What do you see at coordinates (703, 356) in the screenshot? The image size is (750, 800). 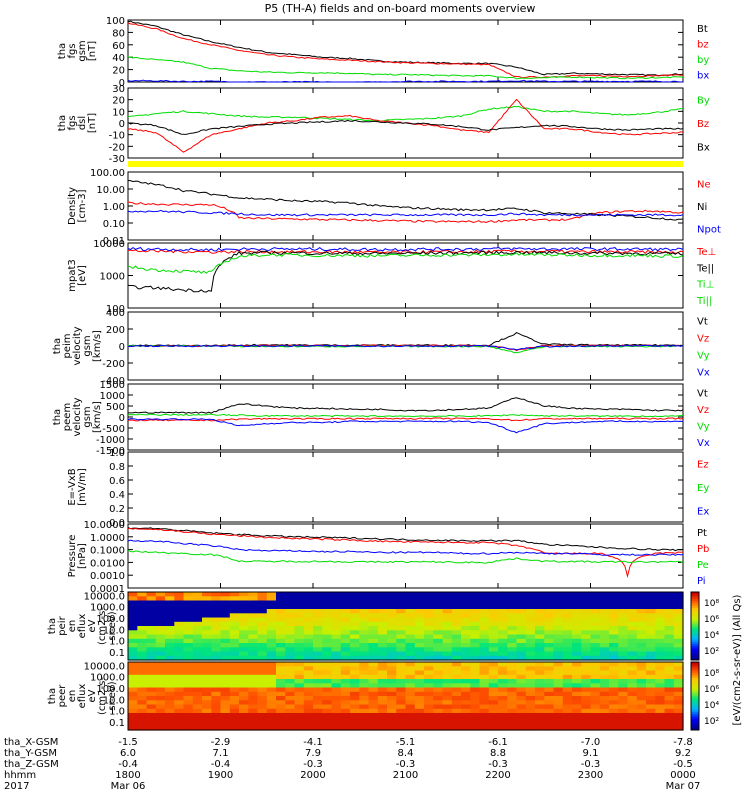 I see `legend-entry: Vy` at bounding box center [703, 356].